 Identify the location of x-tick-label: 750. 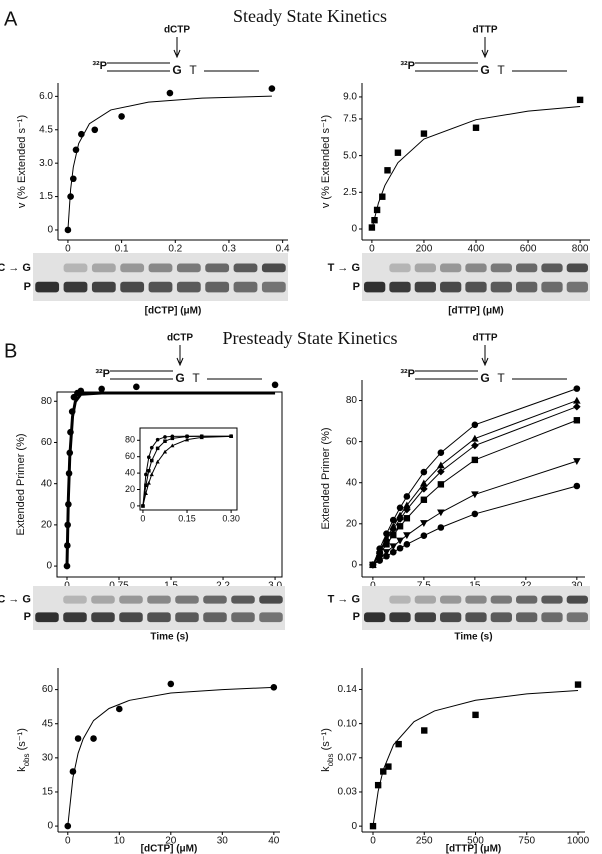
(526, 841).